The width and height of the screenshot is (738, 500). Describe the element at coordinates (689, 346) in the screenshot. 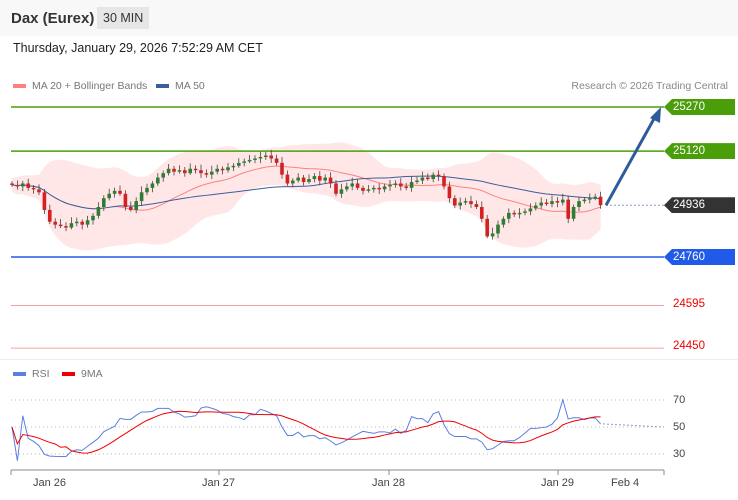

I see `target-level-label: 24450` at that location.